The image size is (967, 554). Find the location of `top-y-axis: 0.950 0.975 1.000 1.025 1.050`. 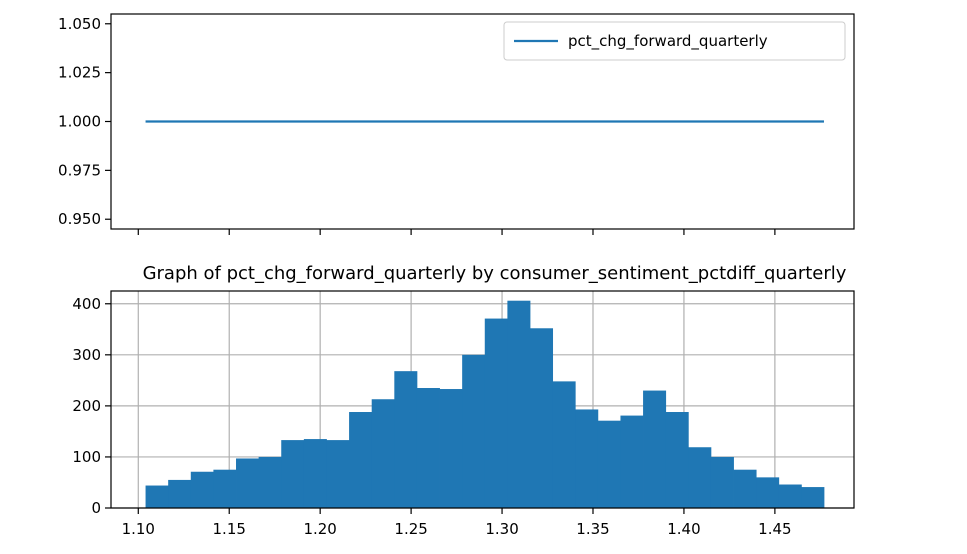

top-y-axis: 0.950 0.975 1.000 1.025 1.050 is located at coordinates (84, 121).